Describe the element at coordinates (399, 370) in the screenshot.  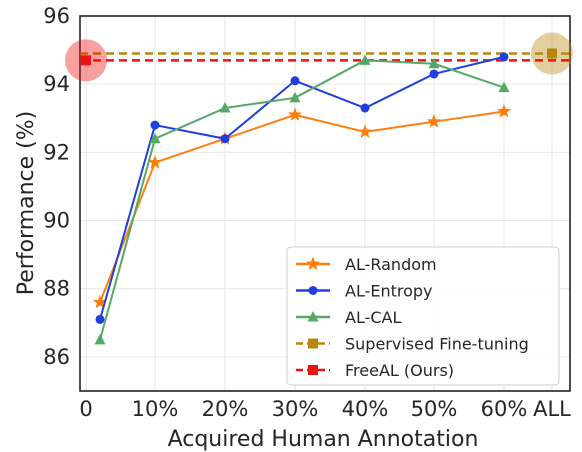
I see `legend-label: FreeAL (Ours)` at that location.